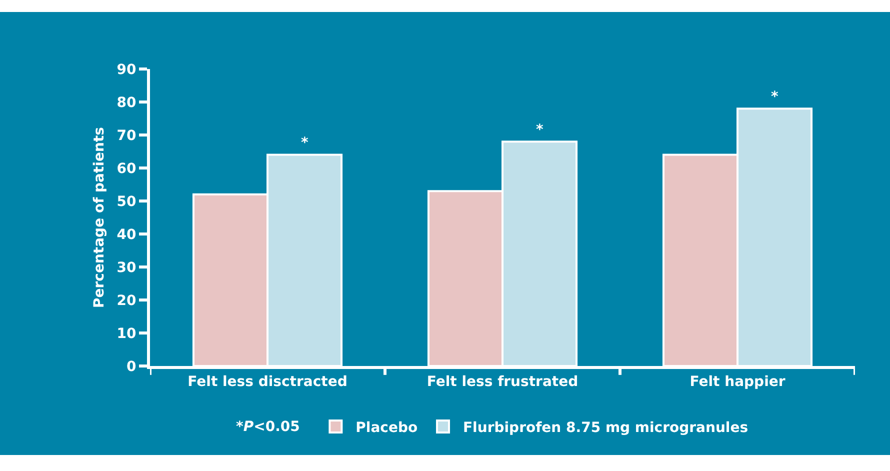  What do you see at coordinates (126, 136) in the screenshot?
I see `y-tick-label: 70` at bounding box center [126, 136].